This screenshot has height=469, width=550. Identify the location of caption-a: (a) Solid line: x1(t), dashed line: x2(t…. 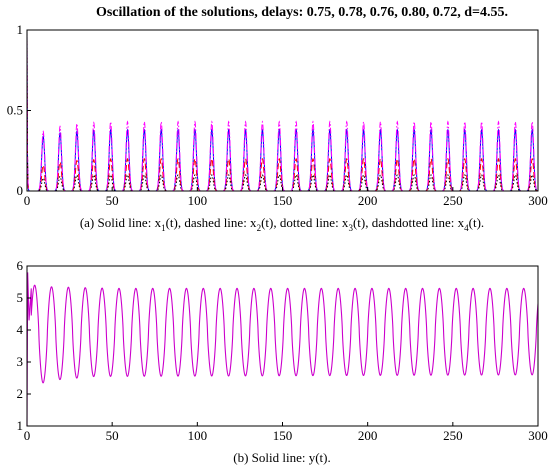
(282, 224).